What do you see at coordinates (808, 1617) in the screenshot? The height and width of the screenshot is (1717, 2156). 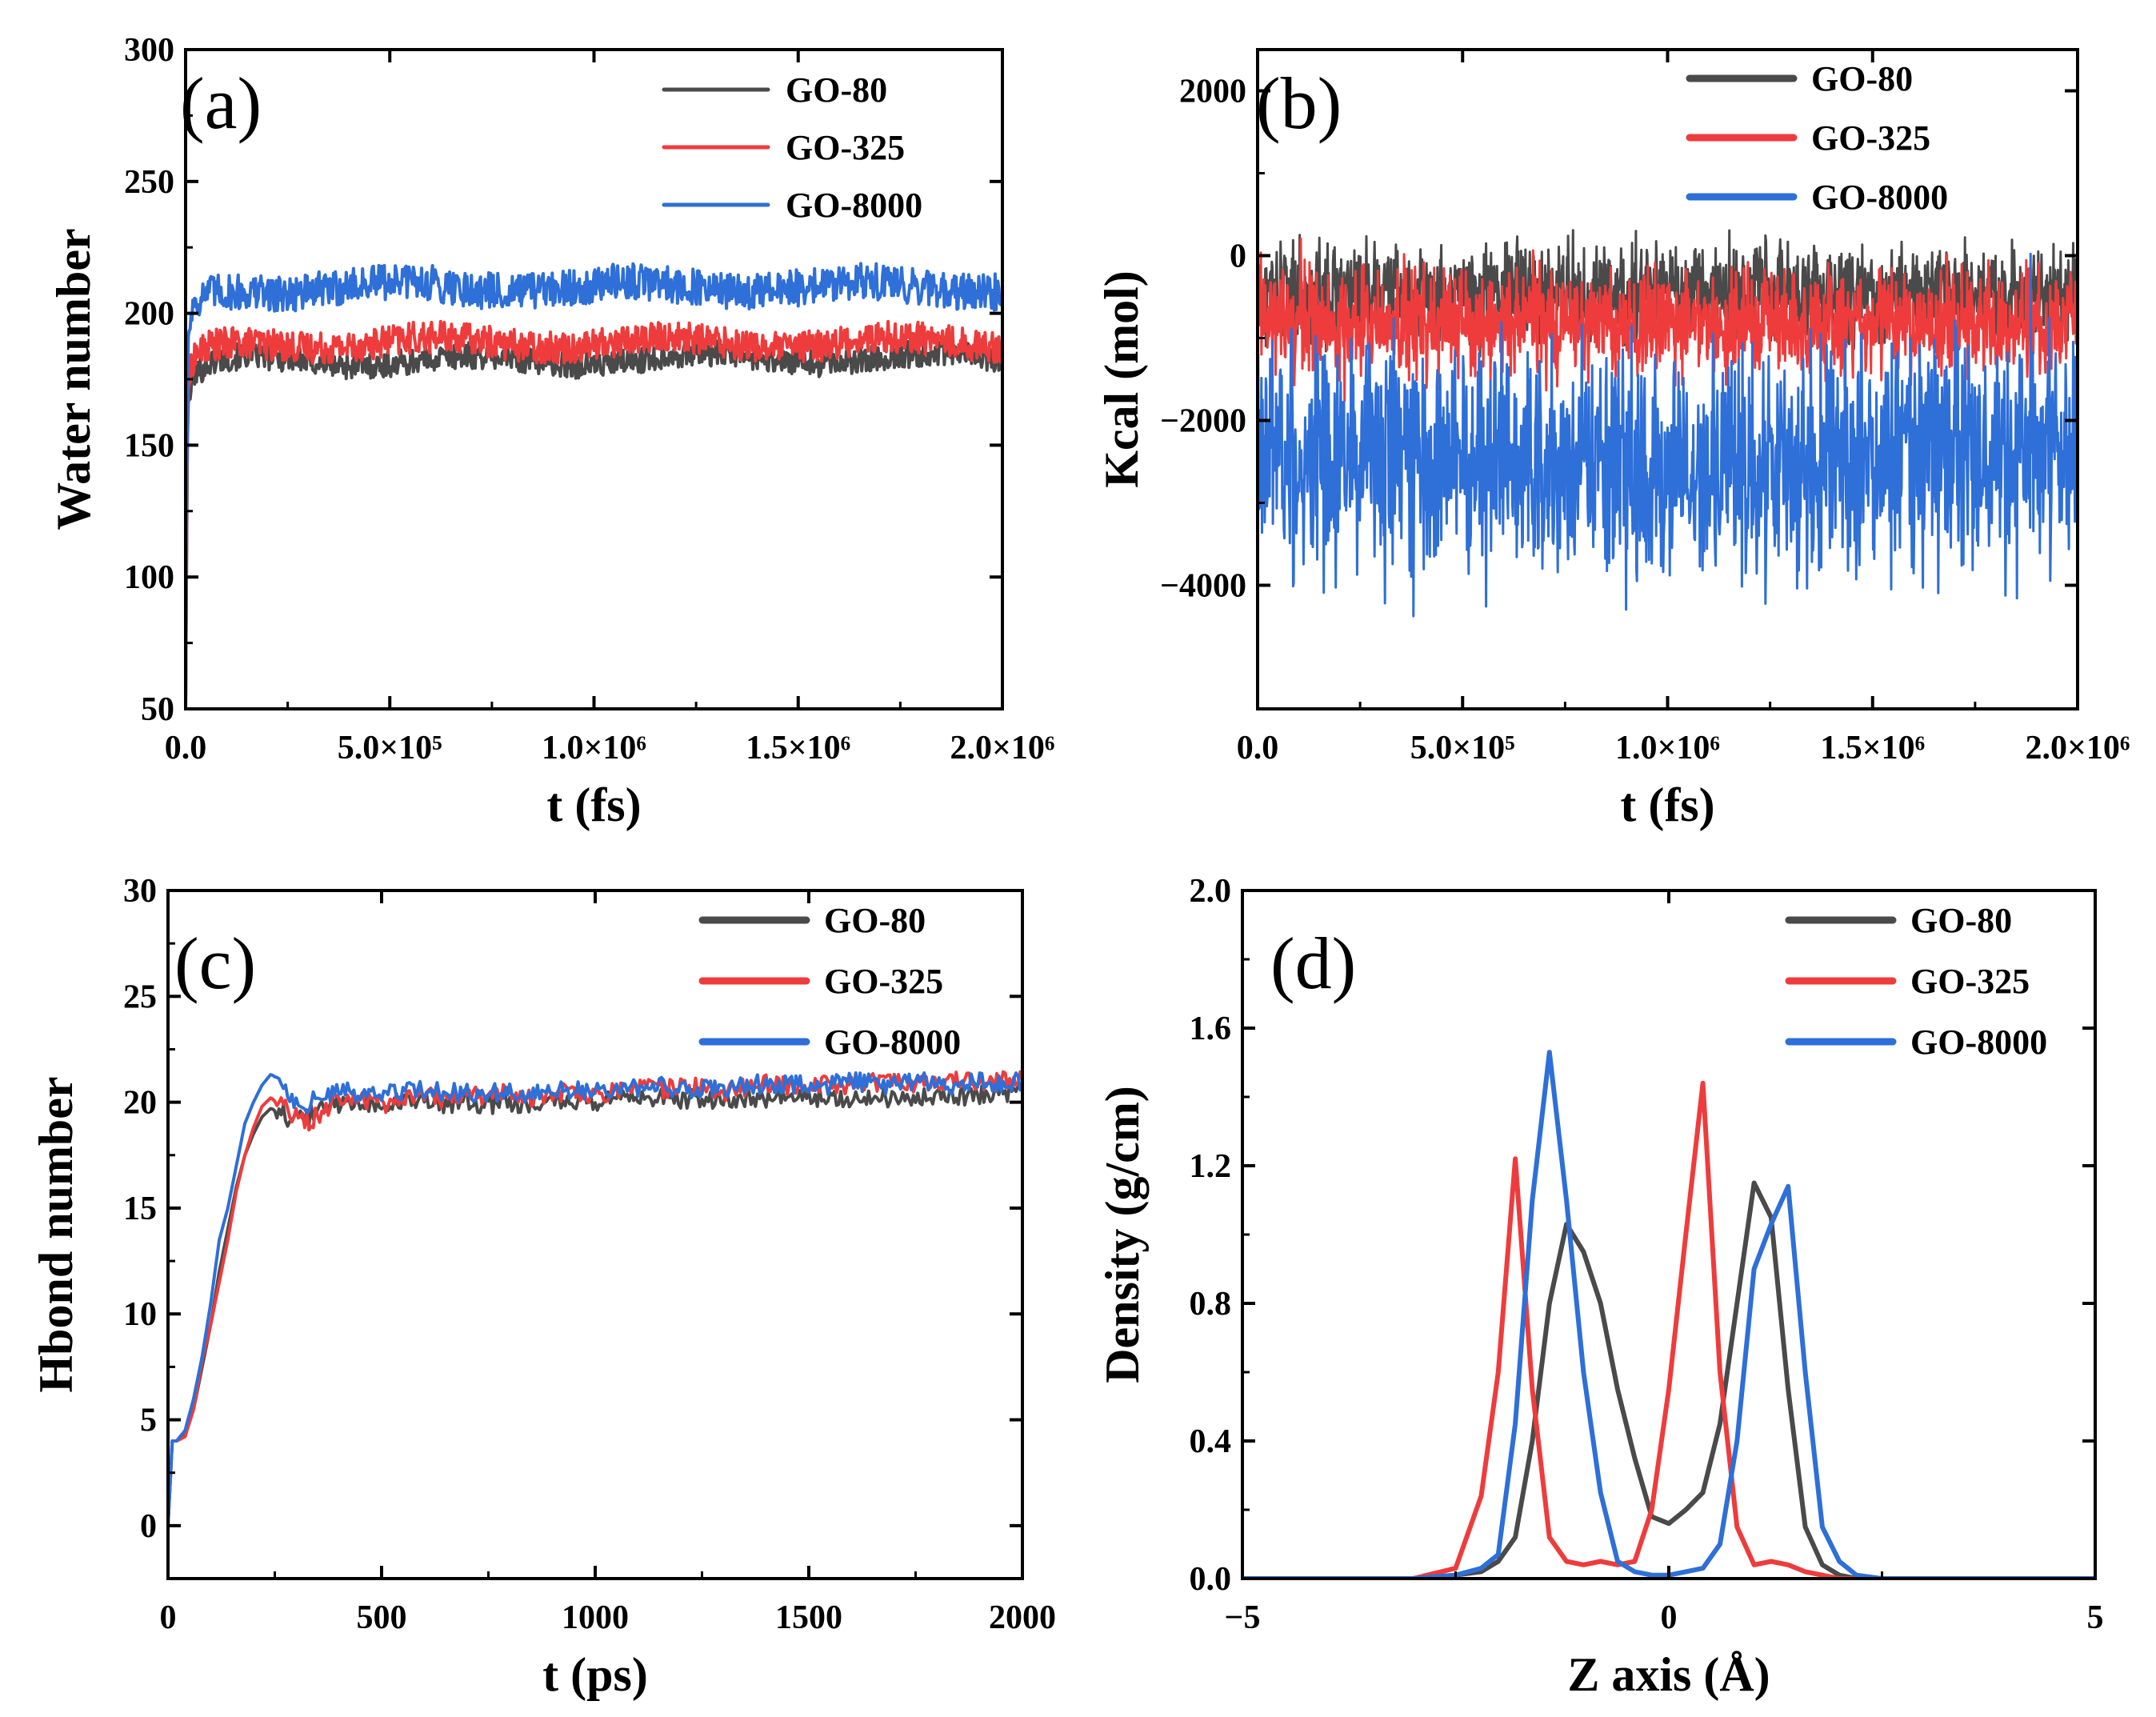 I see `x-tick-label: 1500` at bounding box center [808, 1617].